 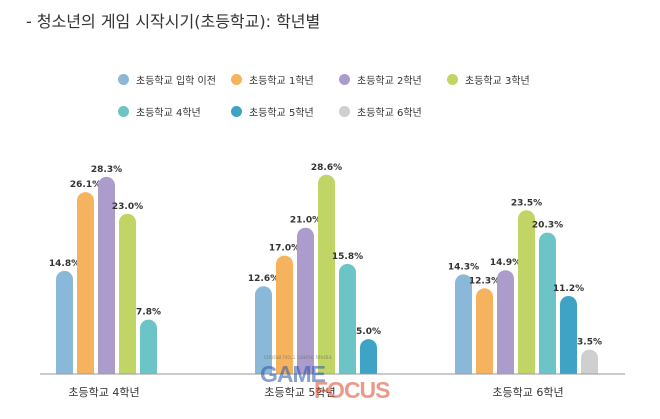 I want to click on data-label: 21.0%, so click(x=305, y=221).